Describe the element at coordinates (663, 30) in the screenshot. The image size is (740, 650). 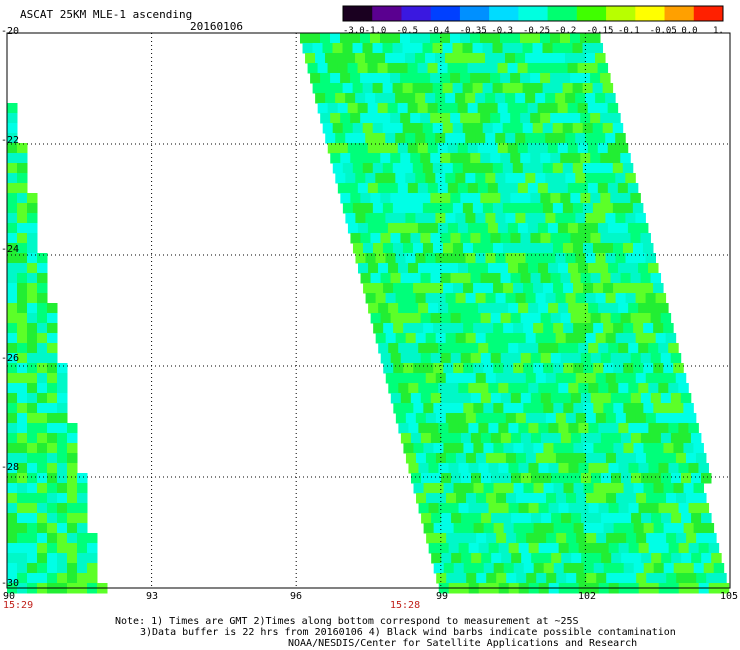
I see `colorbar-label: -0.05` at that location.